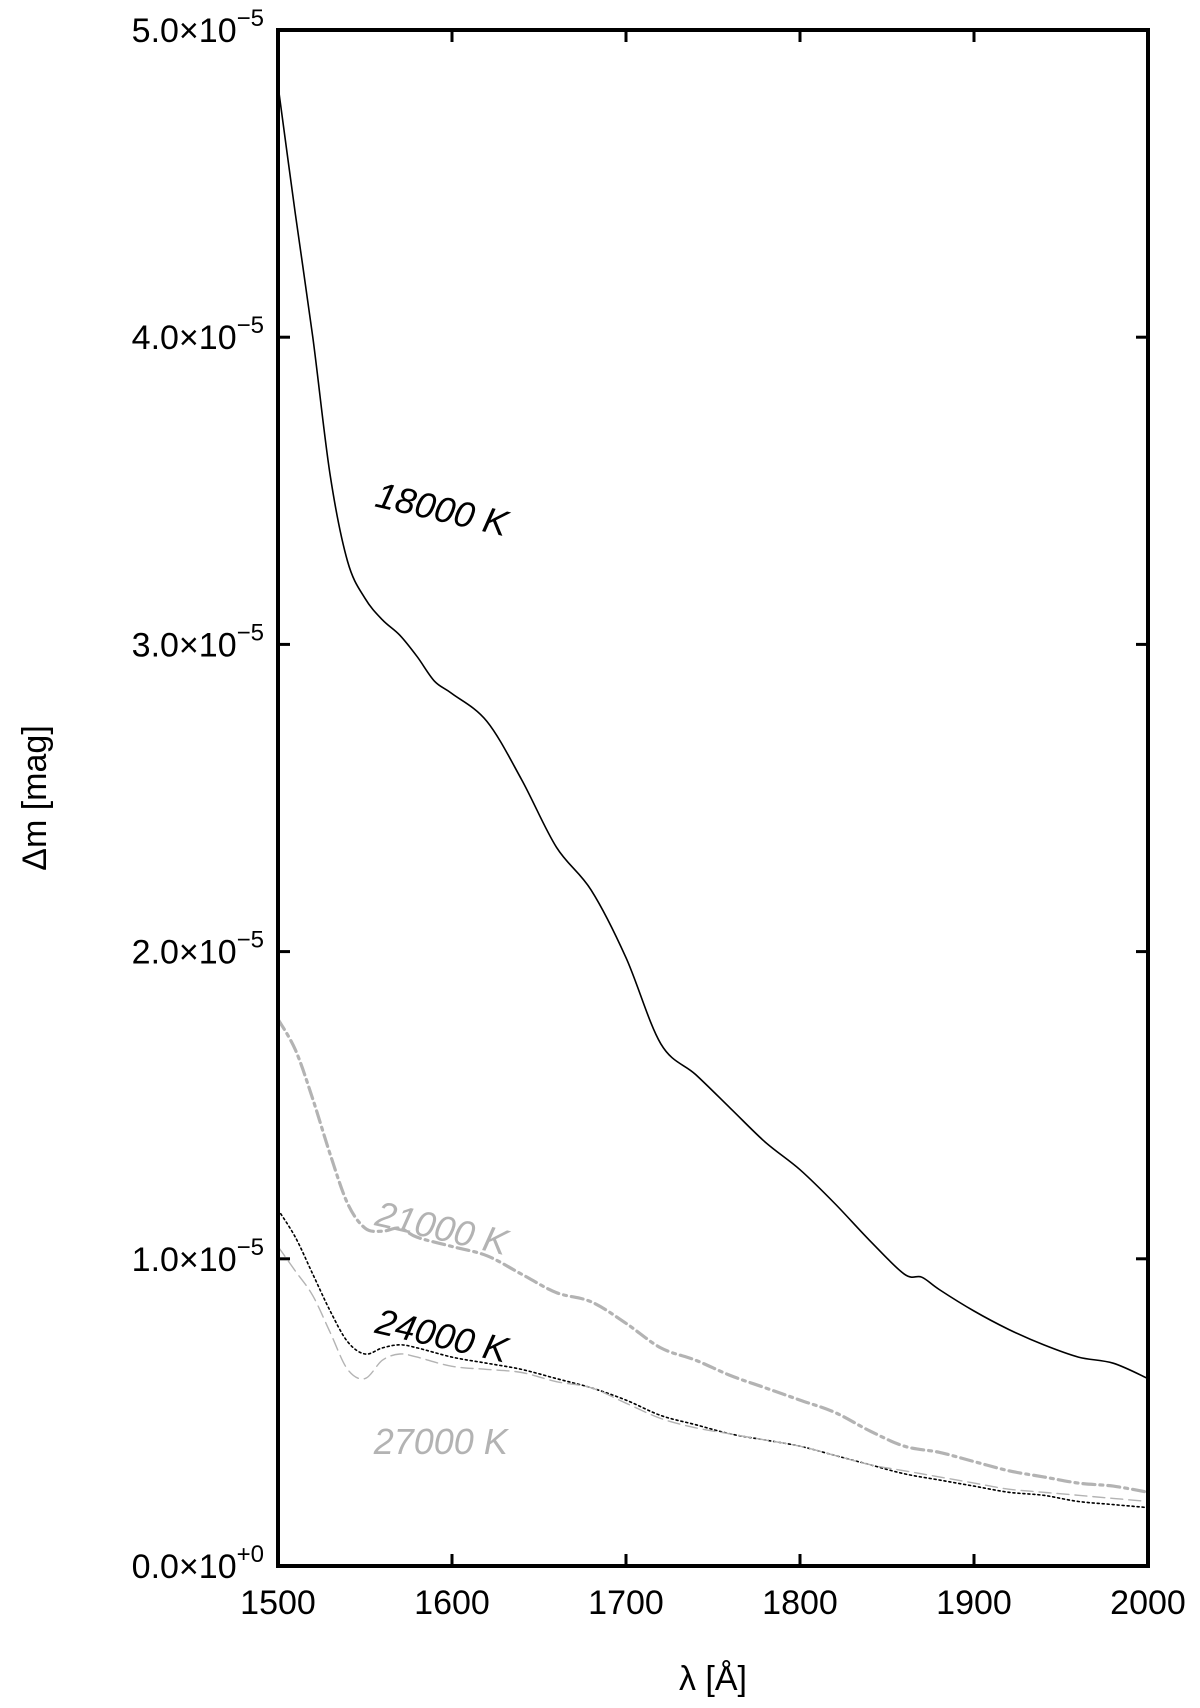  I want to click on y-tick-exponent: +0, so click(250, 1554).